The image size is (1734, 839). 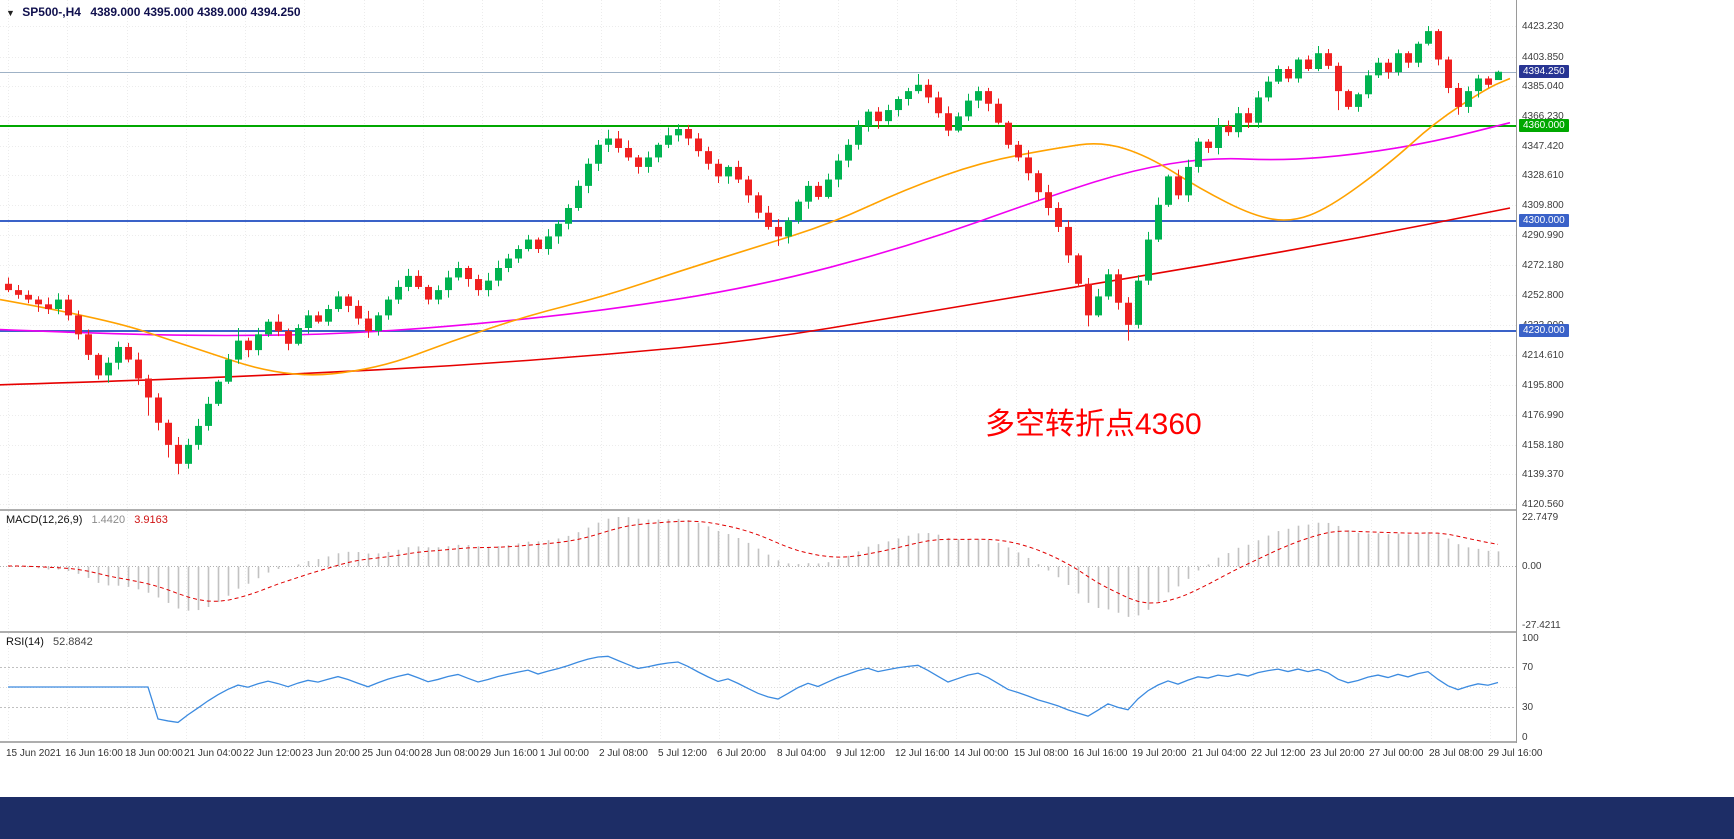 What do you see at coordinates (1543, 445) in the screenshot?
I see `price-tick-label: 4158.180` at bounding box center [1543, 445].